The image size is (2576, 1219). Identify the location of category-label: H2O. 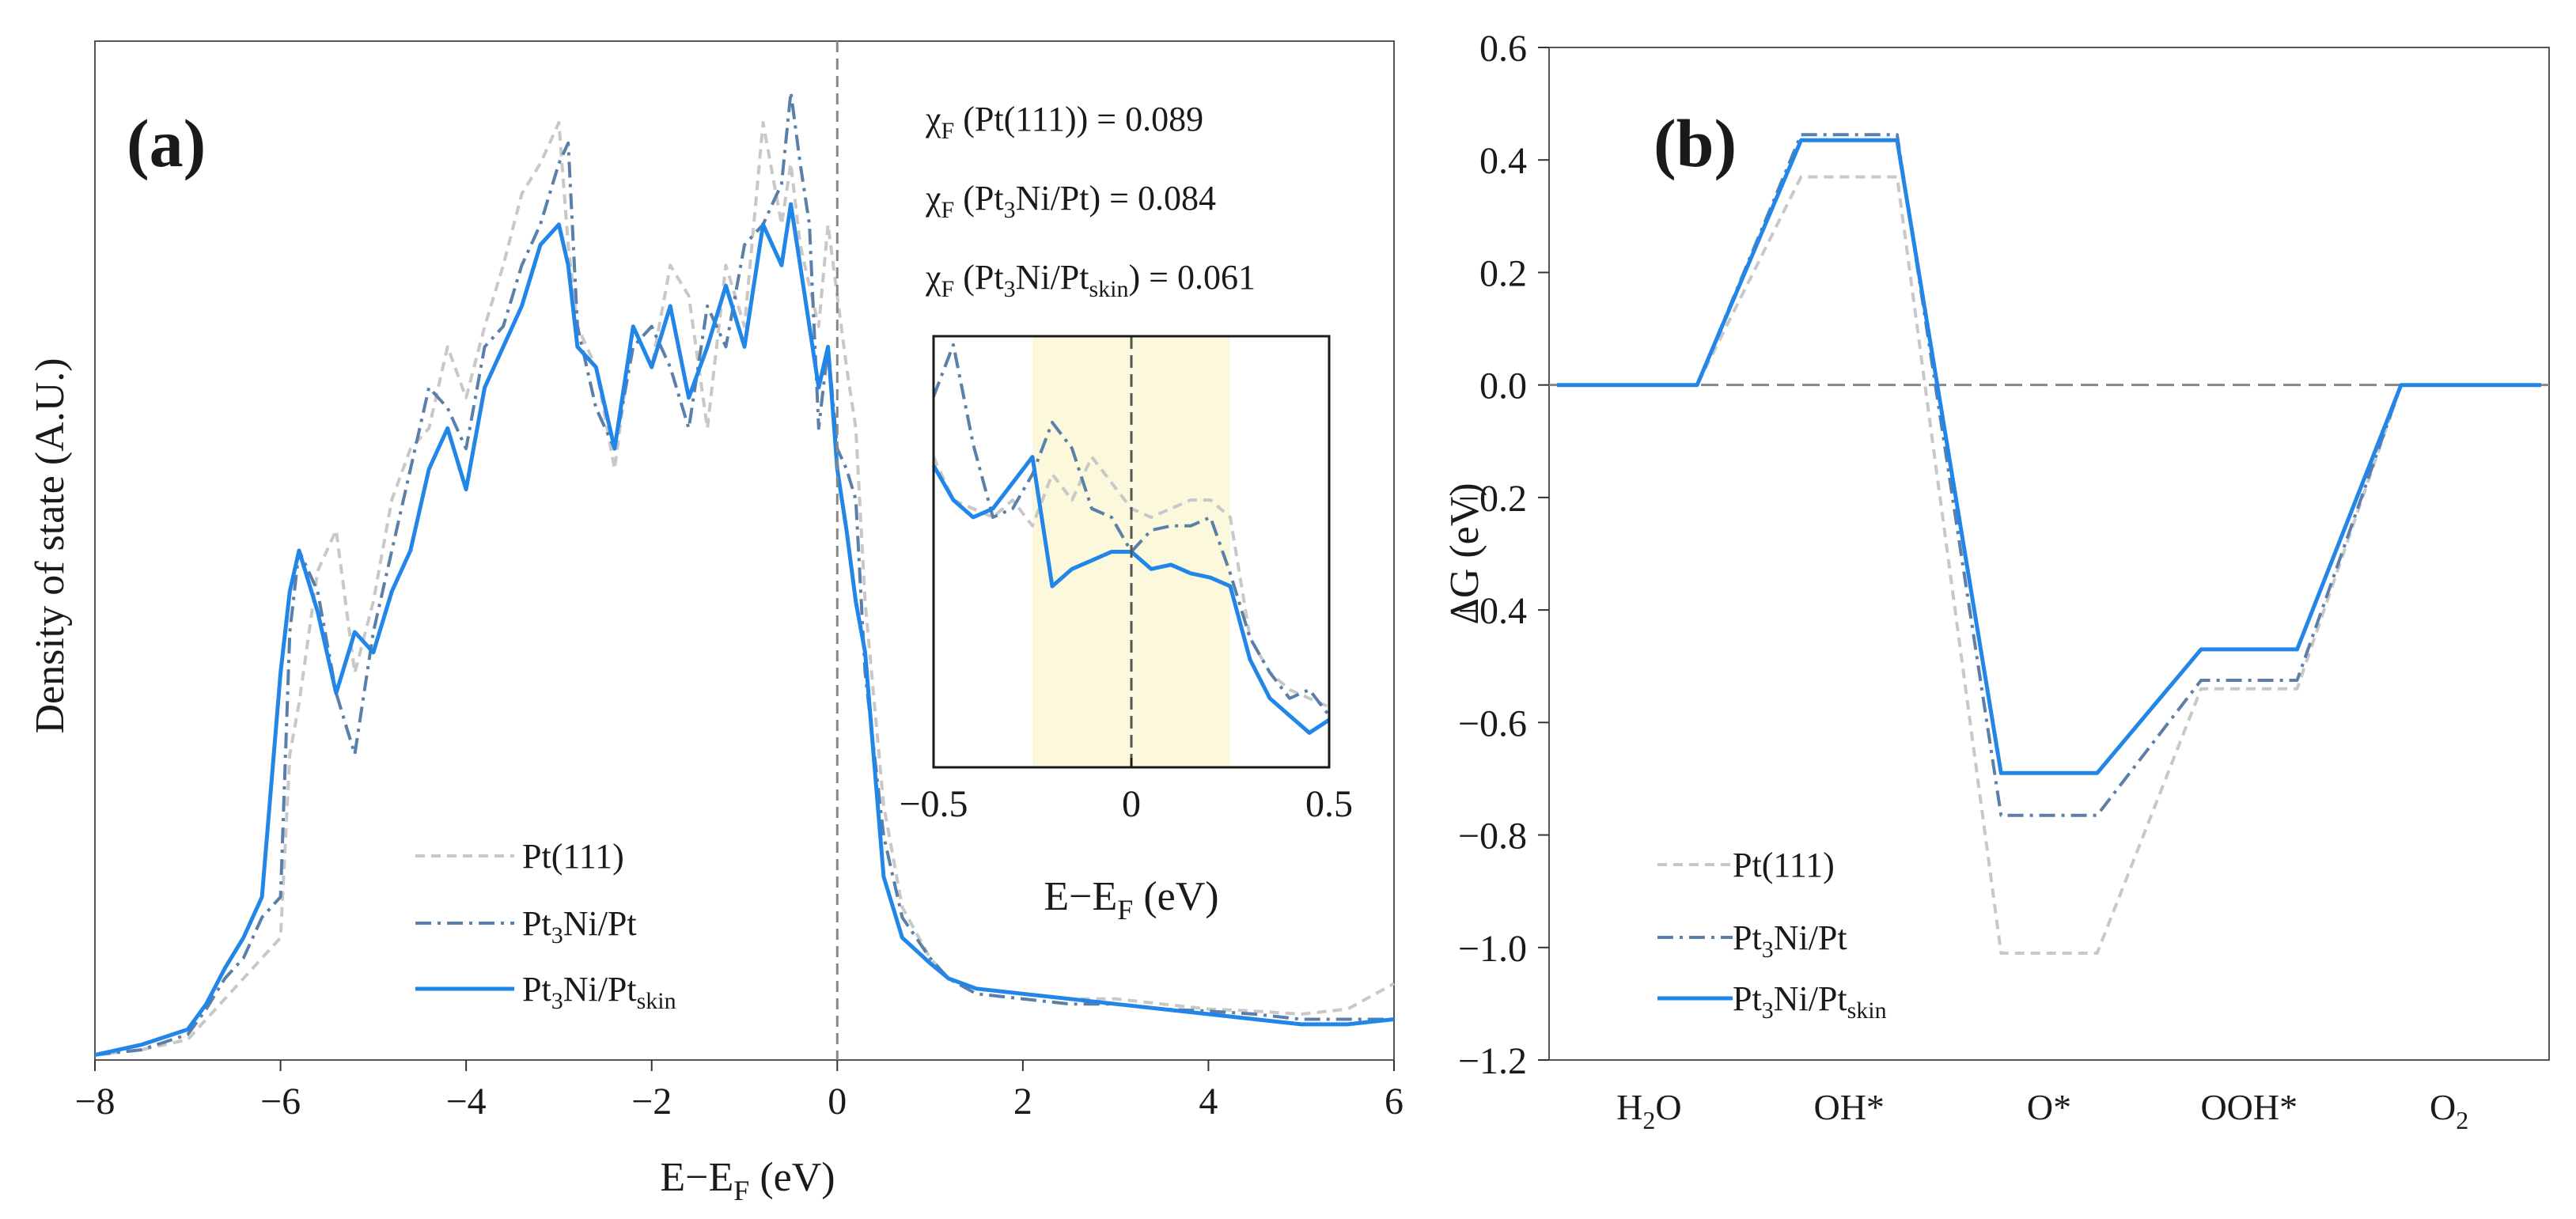
(1648, 1110).